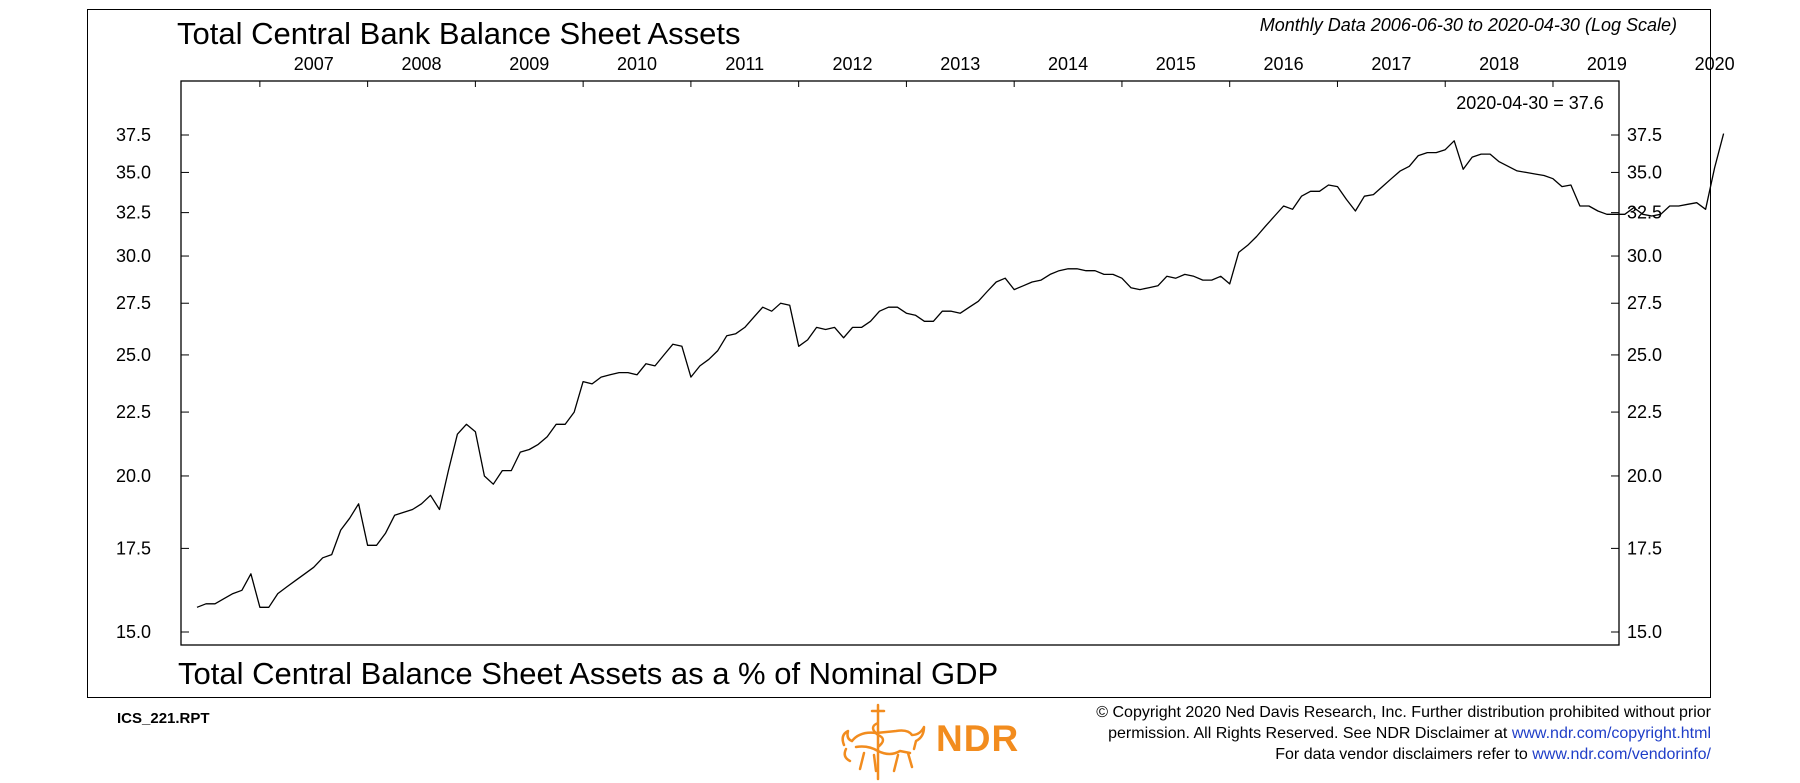 Image resolution: width=1800 pixels, height=783 pixels. I want to click on y-tick-right-label: 37.5, so click(1644, 135).